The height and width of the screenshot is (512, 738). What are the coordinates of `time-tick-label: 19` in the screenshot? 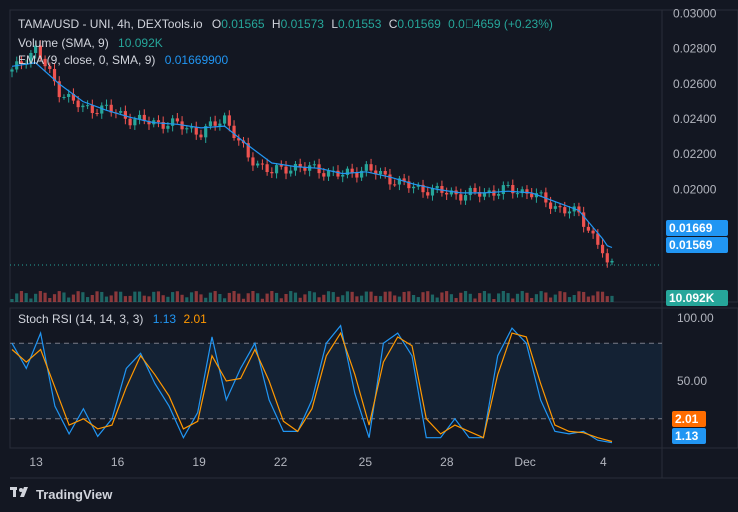 It's located at (199, 462).